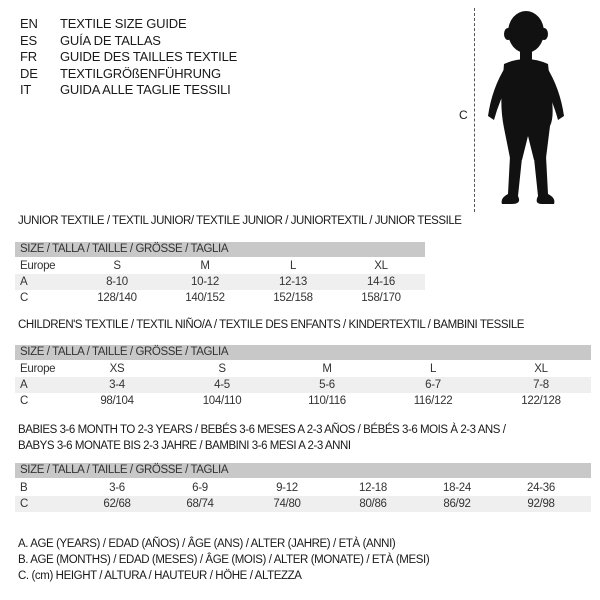 The image size is (600, 600). What do you see at coordinates (526, 107) in the screenshot?
I see `child-silhouette-icon` at bounding box center [526, 107].